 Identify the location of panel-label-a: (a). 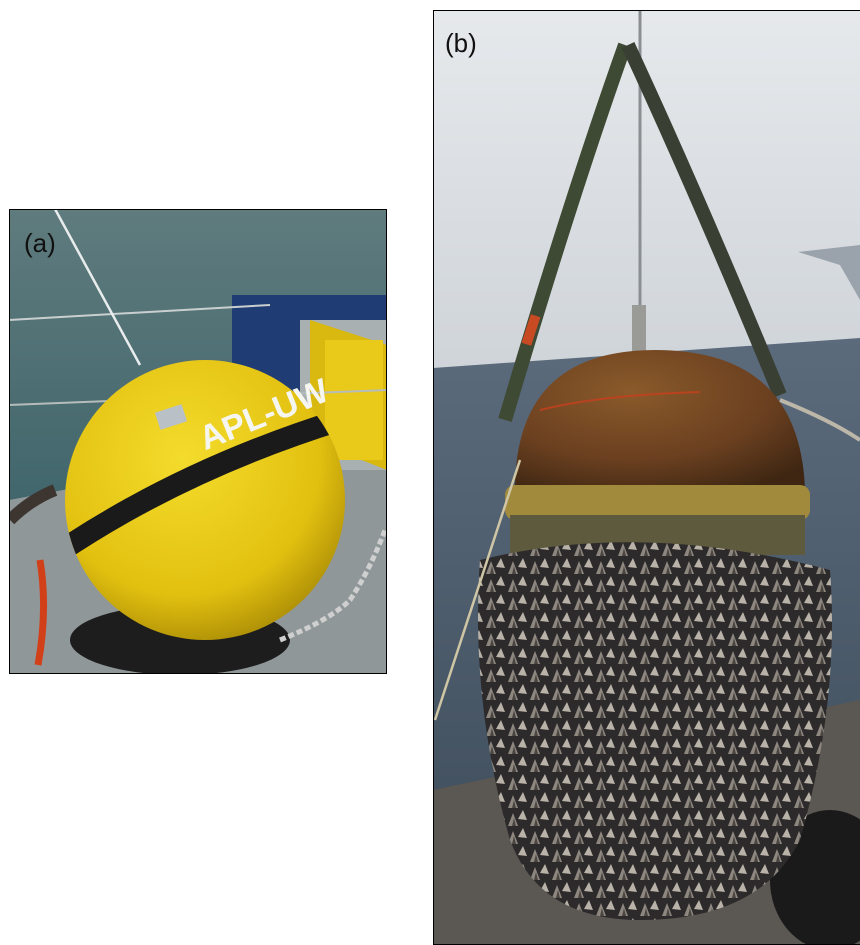
(40, 243).